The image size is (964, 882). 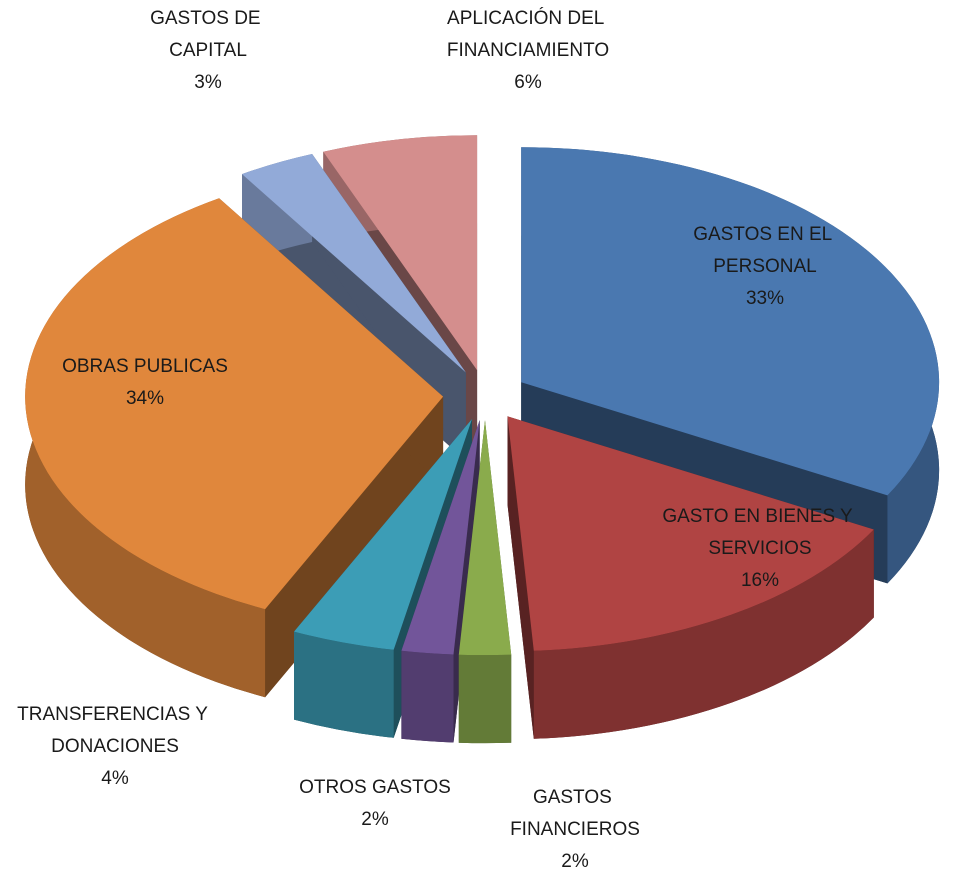 I want to click on slice-label: OBRAS PUBLICAS, so click(x=145, y=366).